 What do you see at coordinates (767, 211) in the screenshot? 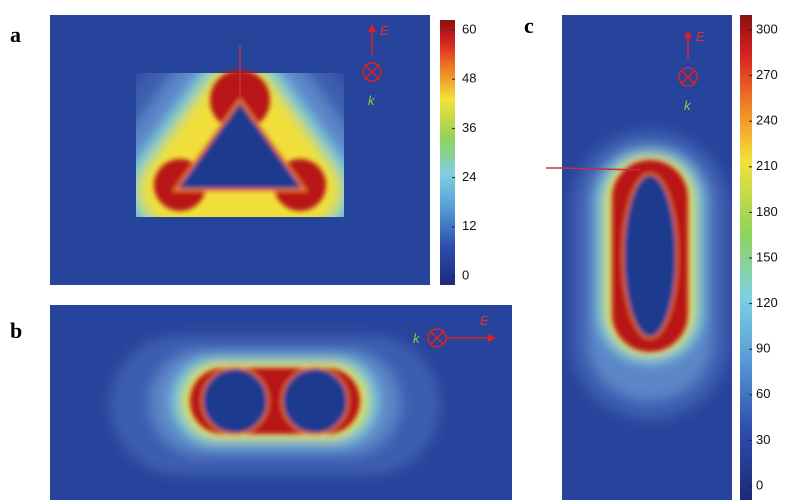
I see `colorbar-tick-label: 180` at bounding box center [767, 211].